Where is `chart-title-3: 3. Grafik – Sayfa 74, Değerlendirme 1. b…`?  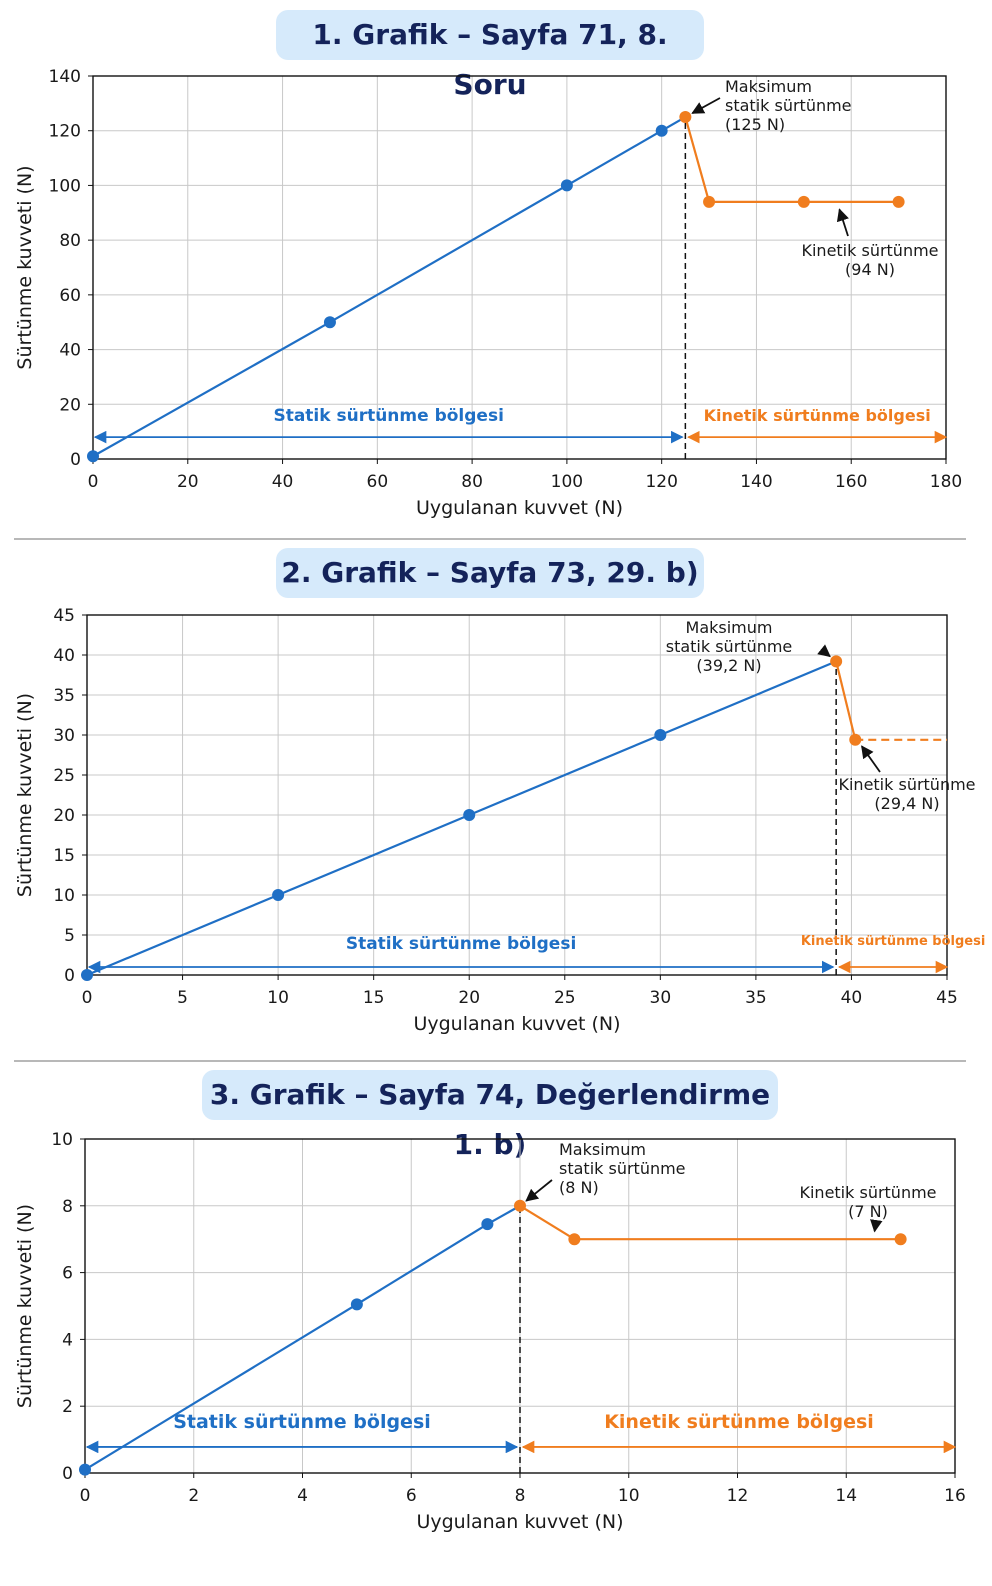 chart-title-3: 3. Grafik – Sayfa 74, Değerlendirme 1. b… is located at coordinates (490, 1115).